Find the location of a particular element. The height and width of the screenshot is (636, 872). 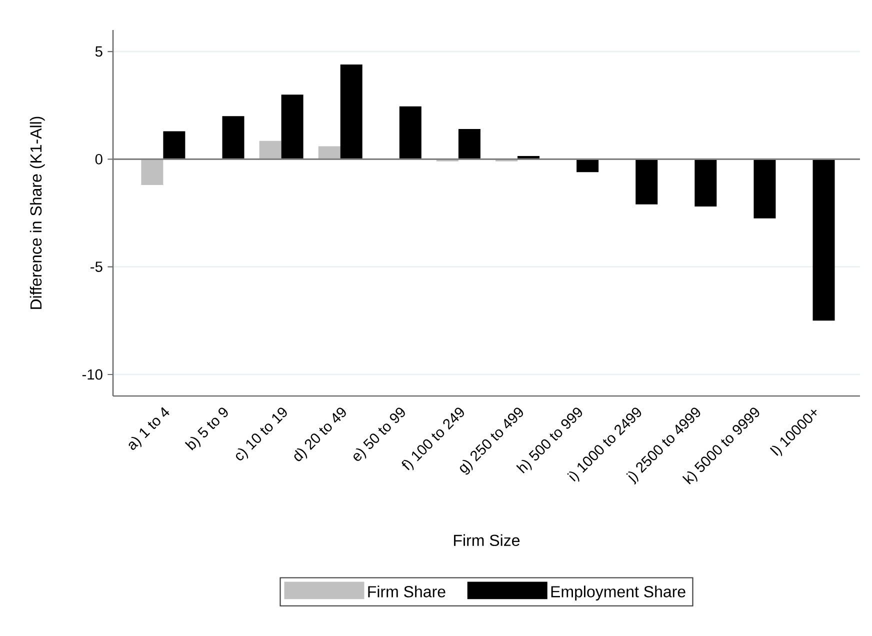

legend-label: Firm Share is located at coordinates (407, 592).